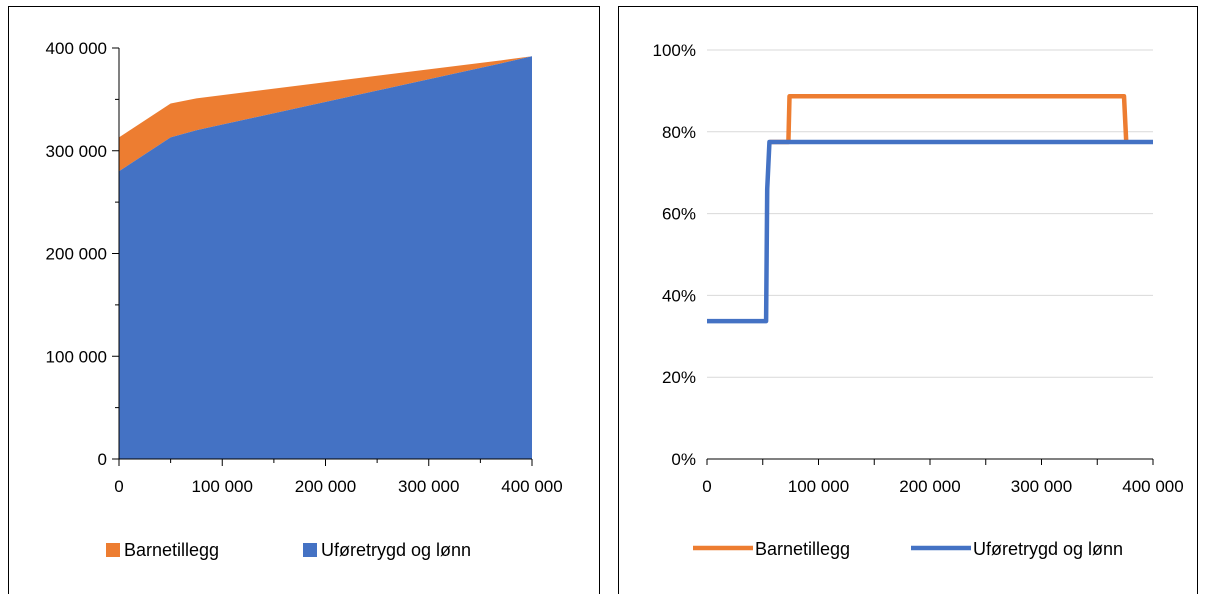 This screenshot has width=1206, height=595. What do you see at coordinates (674, 50) in the screenshot?
I see `y-tick-label: 100%` at bounding box center [674, 50].